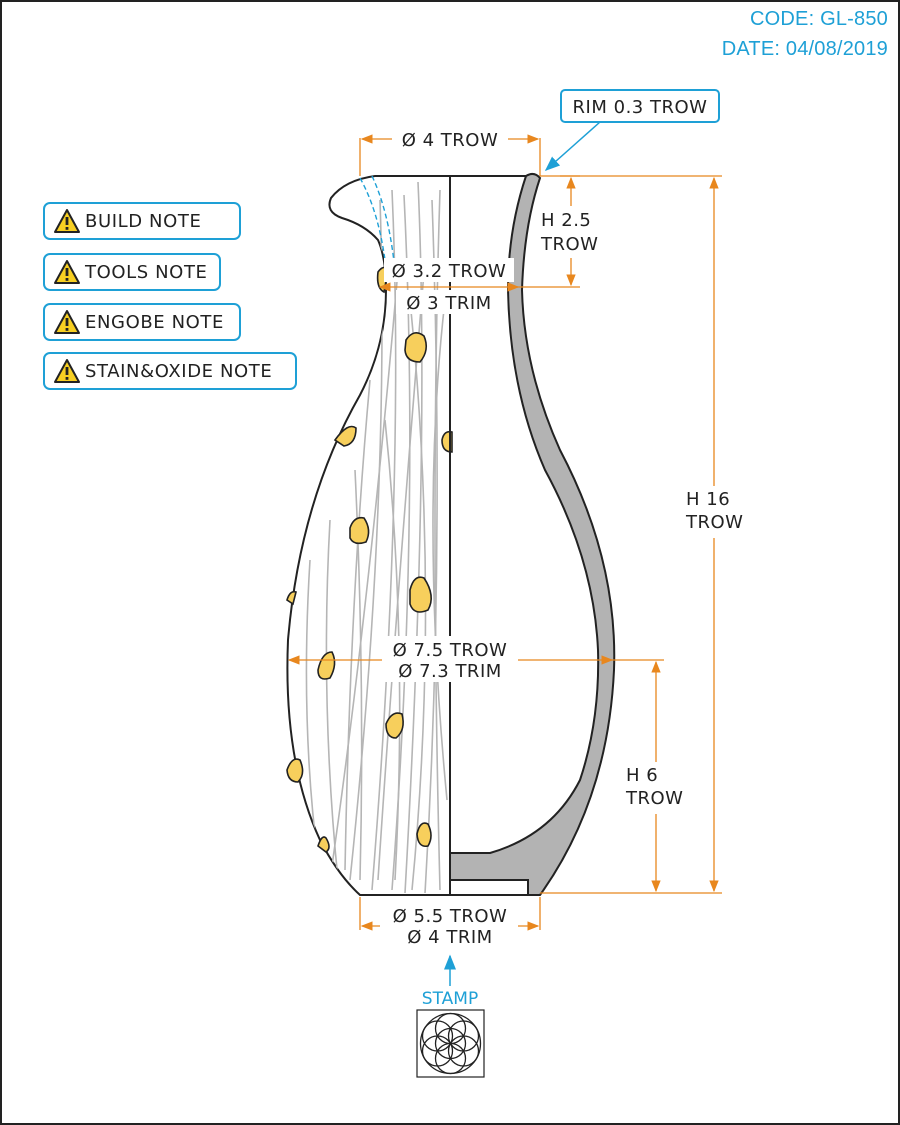  What do you see at coordinates (449, 937) in the screenshot?
I see `base-trim-label: Ø 4 TRIM` at bounding box center [449, 937].